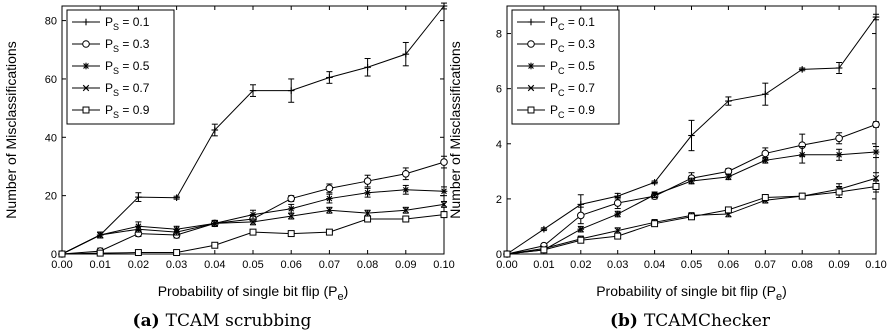 The image size is (893, 334). Describe the element at coordinates (127, 111) in the screenshot. I see `legend-label: PS = 0.9` at that location.